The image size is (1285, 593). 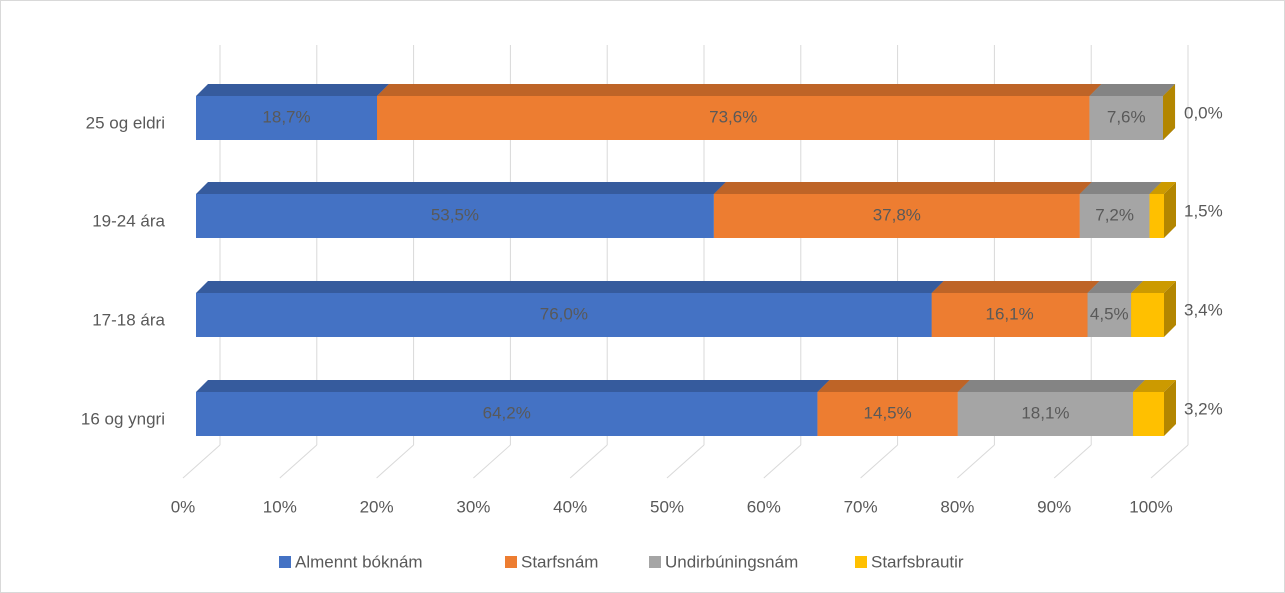 I want to click on data-label: 7,2%, so click(x=1114, y=214).